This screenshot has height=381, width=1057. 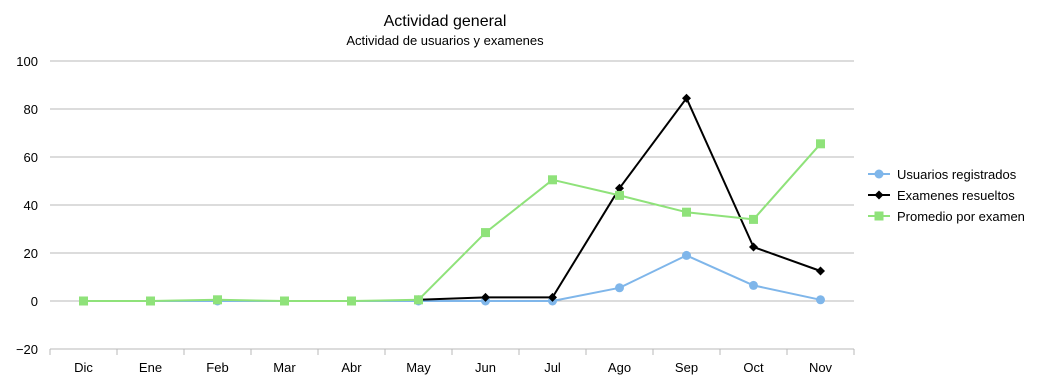 I want to click on chart-subtitle: Actividad de usuarios y examenes, so click(x=445, y=40).